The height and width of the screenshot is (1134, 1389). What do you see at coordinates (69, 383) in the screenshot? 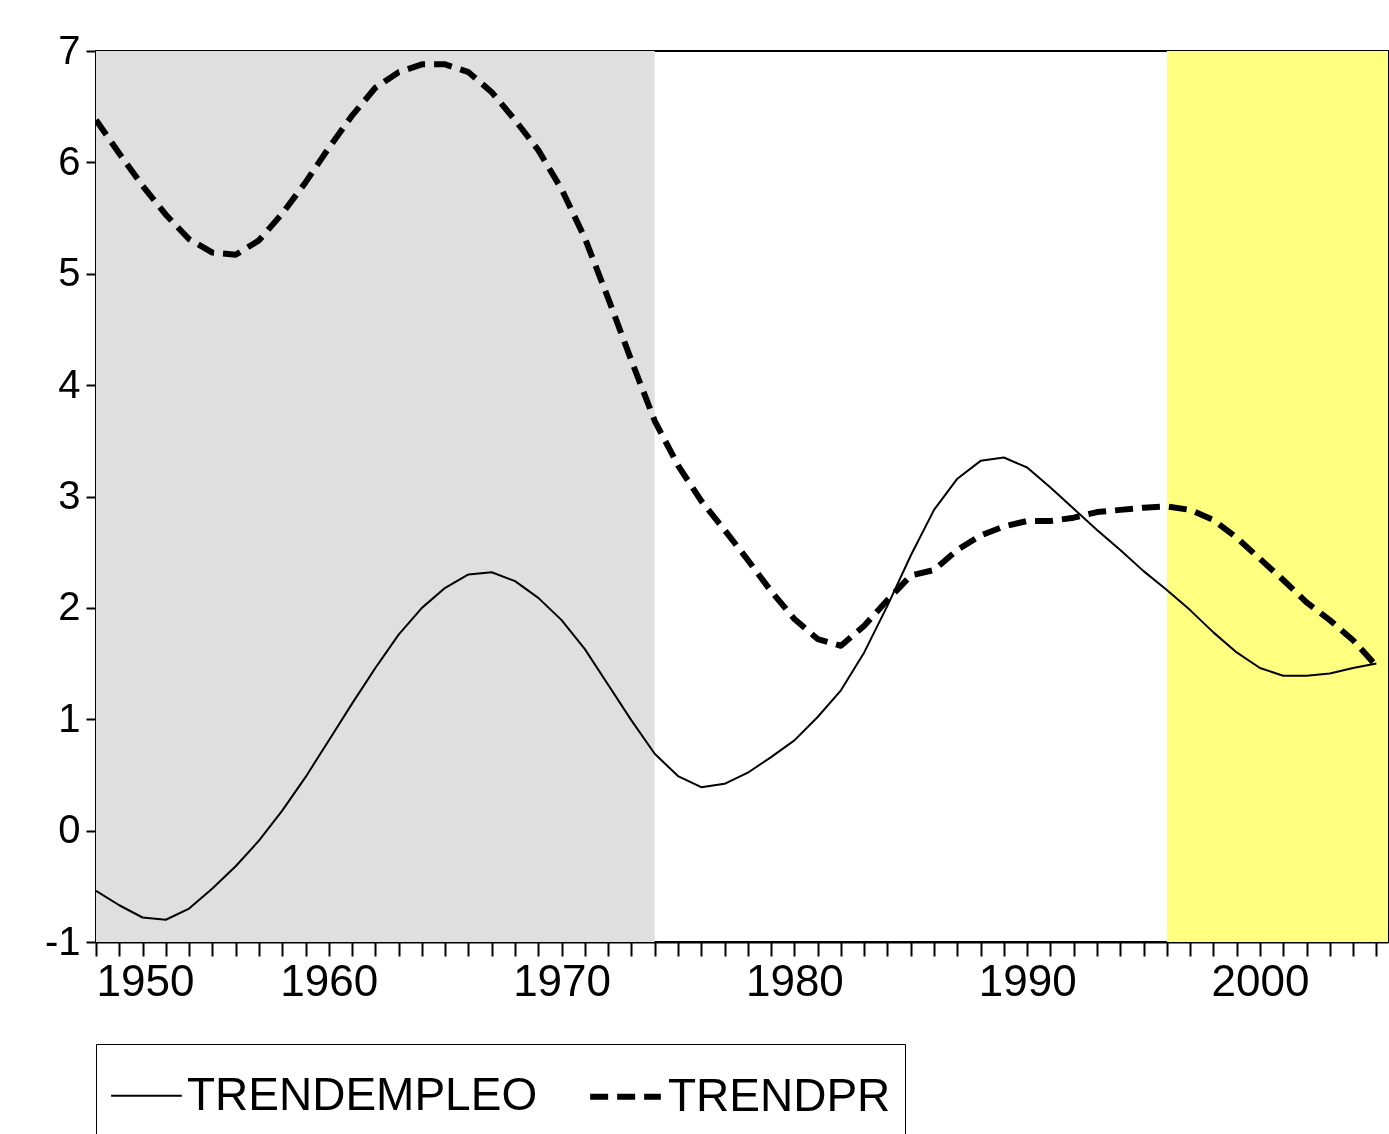
I see `y-tick-label: 4` at bounding box center [69, 383].